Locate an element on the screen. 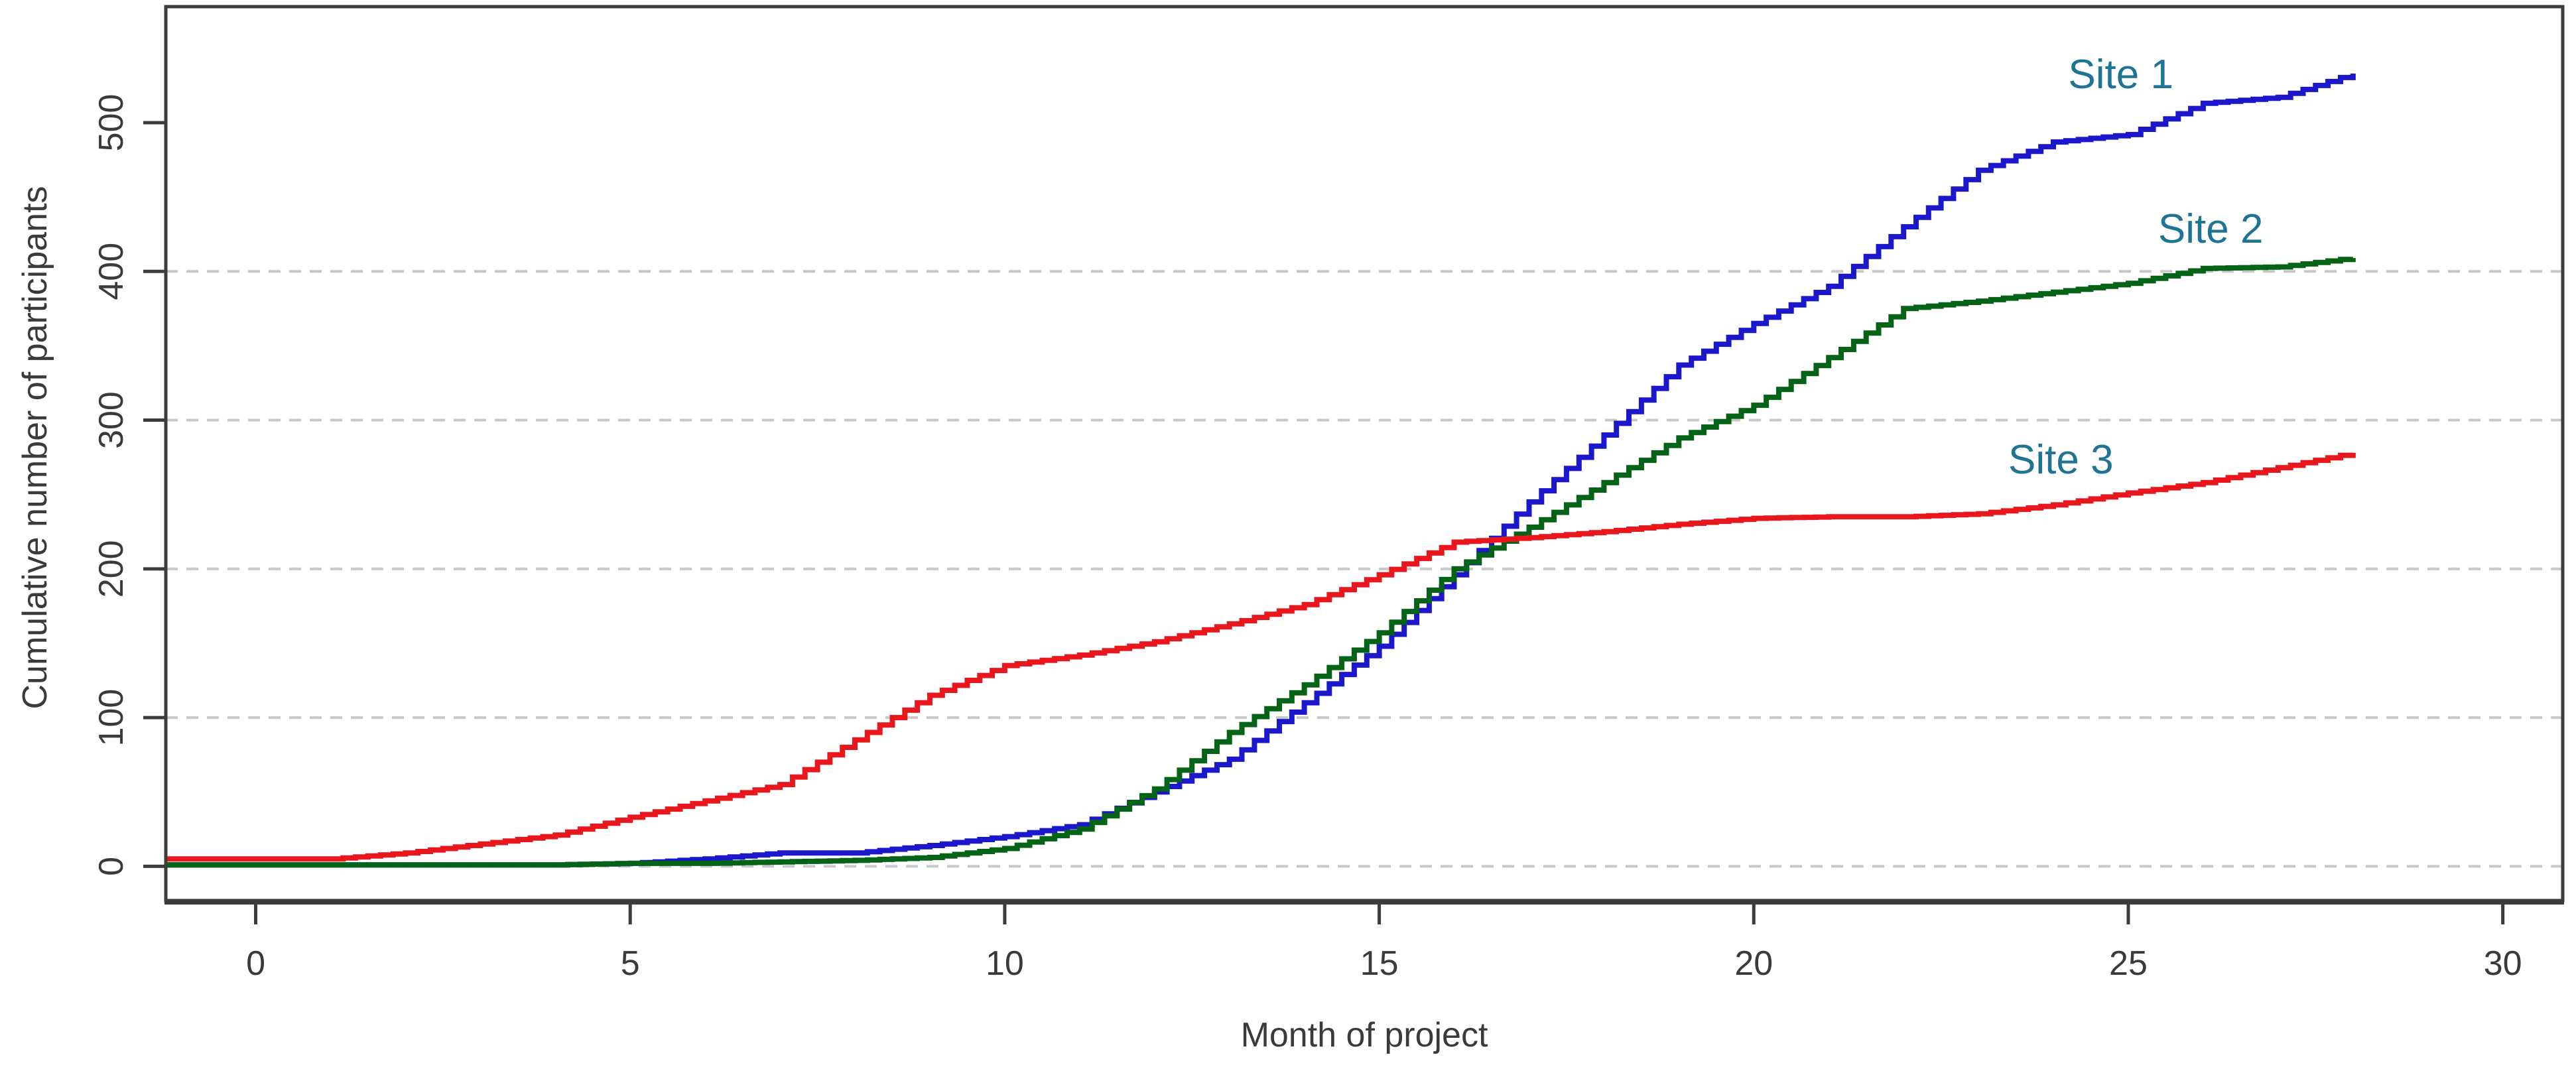 This screenshot has height=1065, width=2576. y-tick-label: 400 is located at coordinates (112, 271).